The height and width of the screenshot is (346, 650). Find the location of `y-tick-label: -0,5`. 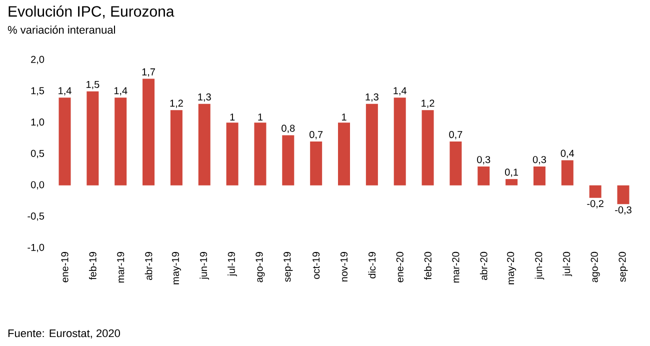

y-tick-label: -0,5 is located at coordinates (36, 216).